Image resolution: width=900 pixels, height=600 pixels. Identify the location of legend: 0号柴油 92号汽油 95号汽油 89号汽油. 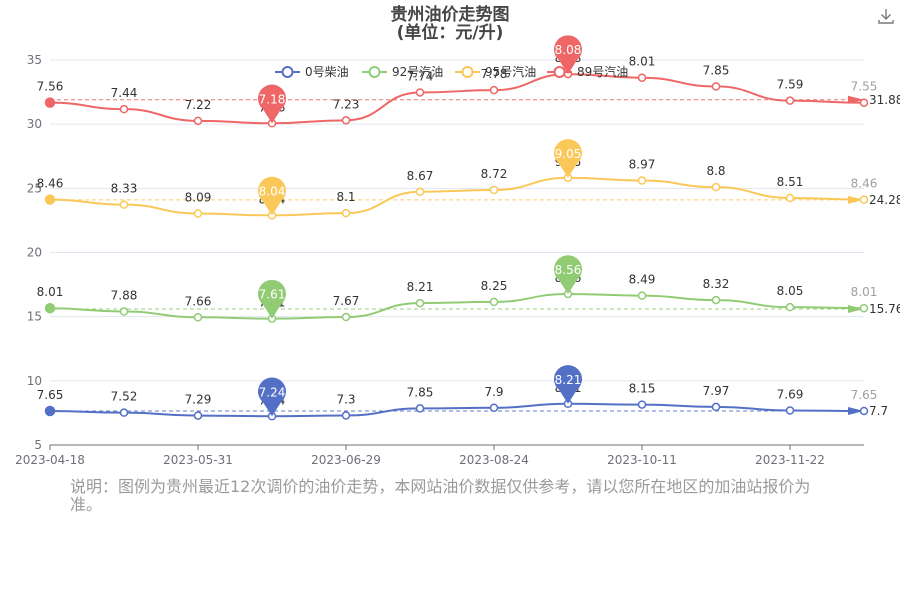
(451, 71).